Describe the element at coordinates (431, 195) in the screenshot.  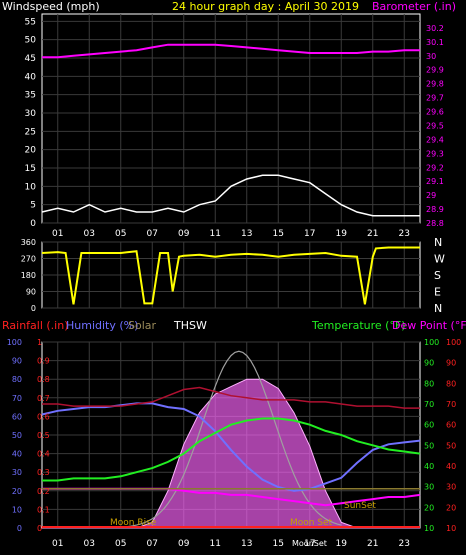
I see `barometer-tick-label: 29` at that location.